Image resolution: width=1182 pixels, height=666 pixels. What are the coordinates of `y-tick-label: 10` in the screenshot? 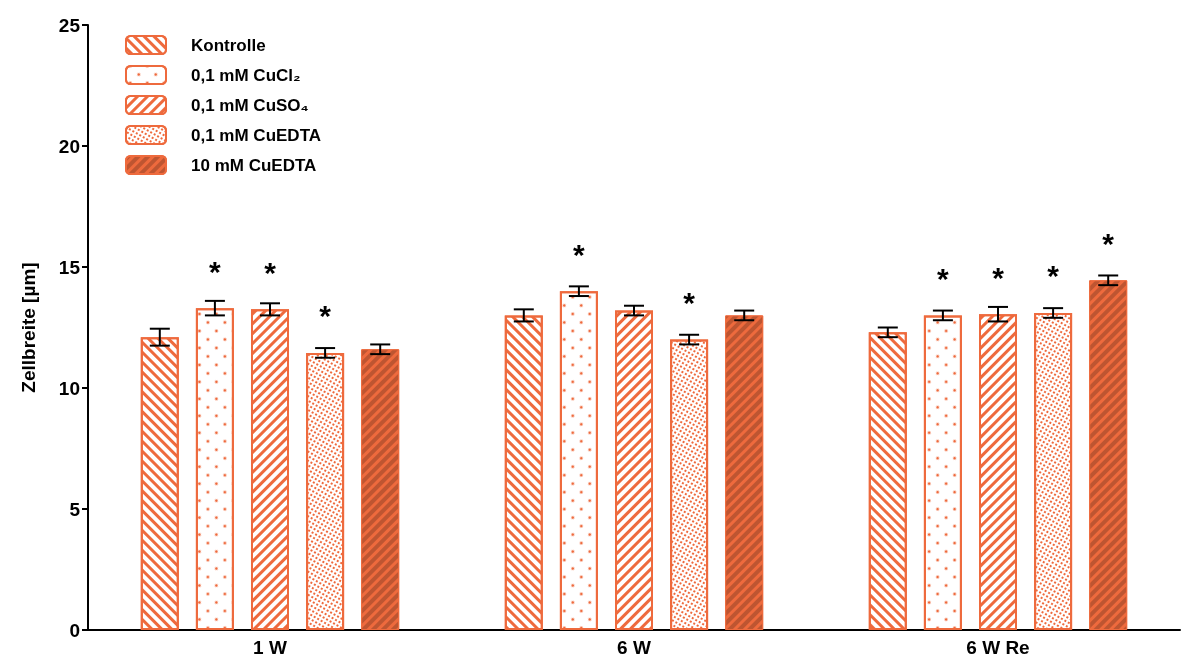 It's located at (69, 388).